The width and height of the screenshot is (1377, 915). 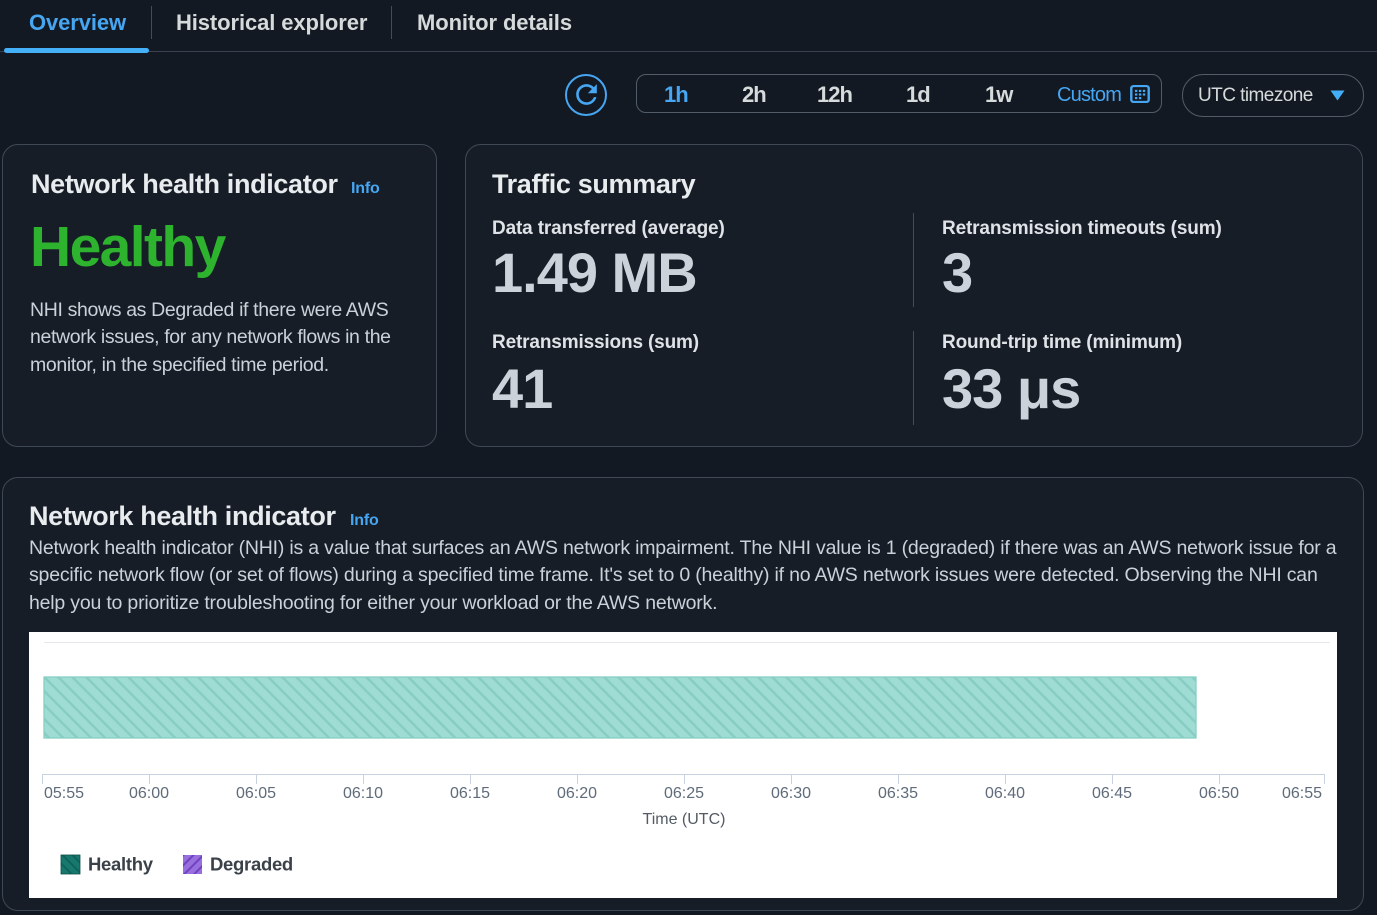 What do you see at coordinates (1219, 793) in the screenshot?
I see `svg-text: 06:50` at bounding box center [1219, 793].